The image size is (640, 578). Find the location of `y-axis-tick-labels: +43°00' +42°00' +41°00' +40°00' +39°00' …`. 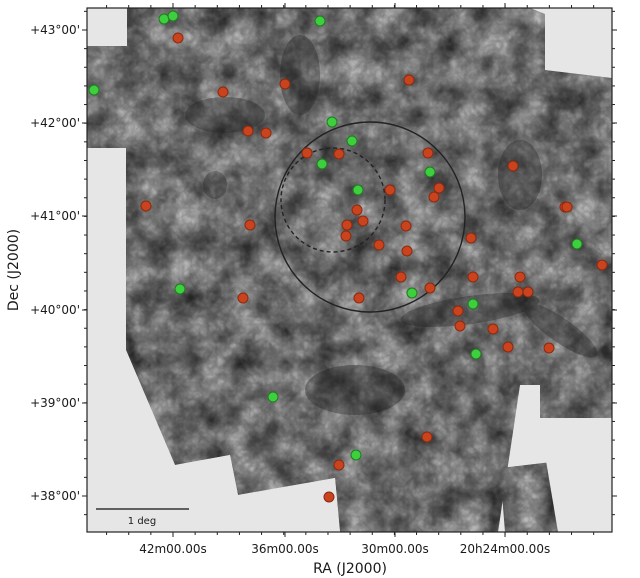

y-axis-tick-labels: +43°00' +42°00' +41°00' +40°00' +39°00' … is located at coordinates (55, 263).